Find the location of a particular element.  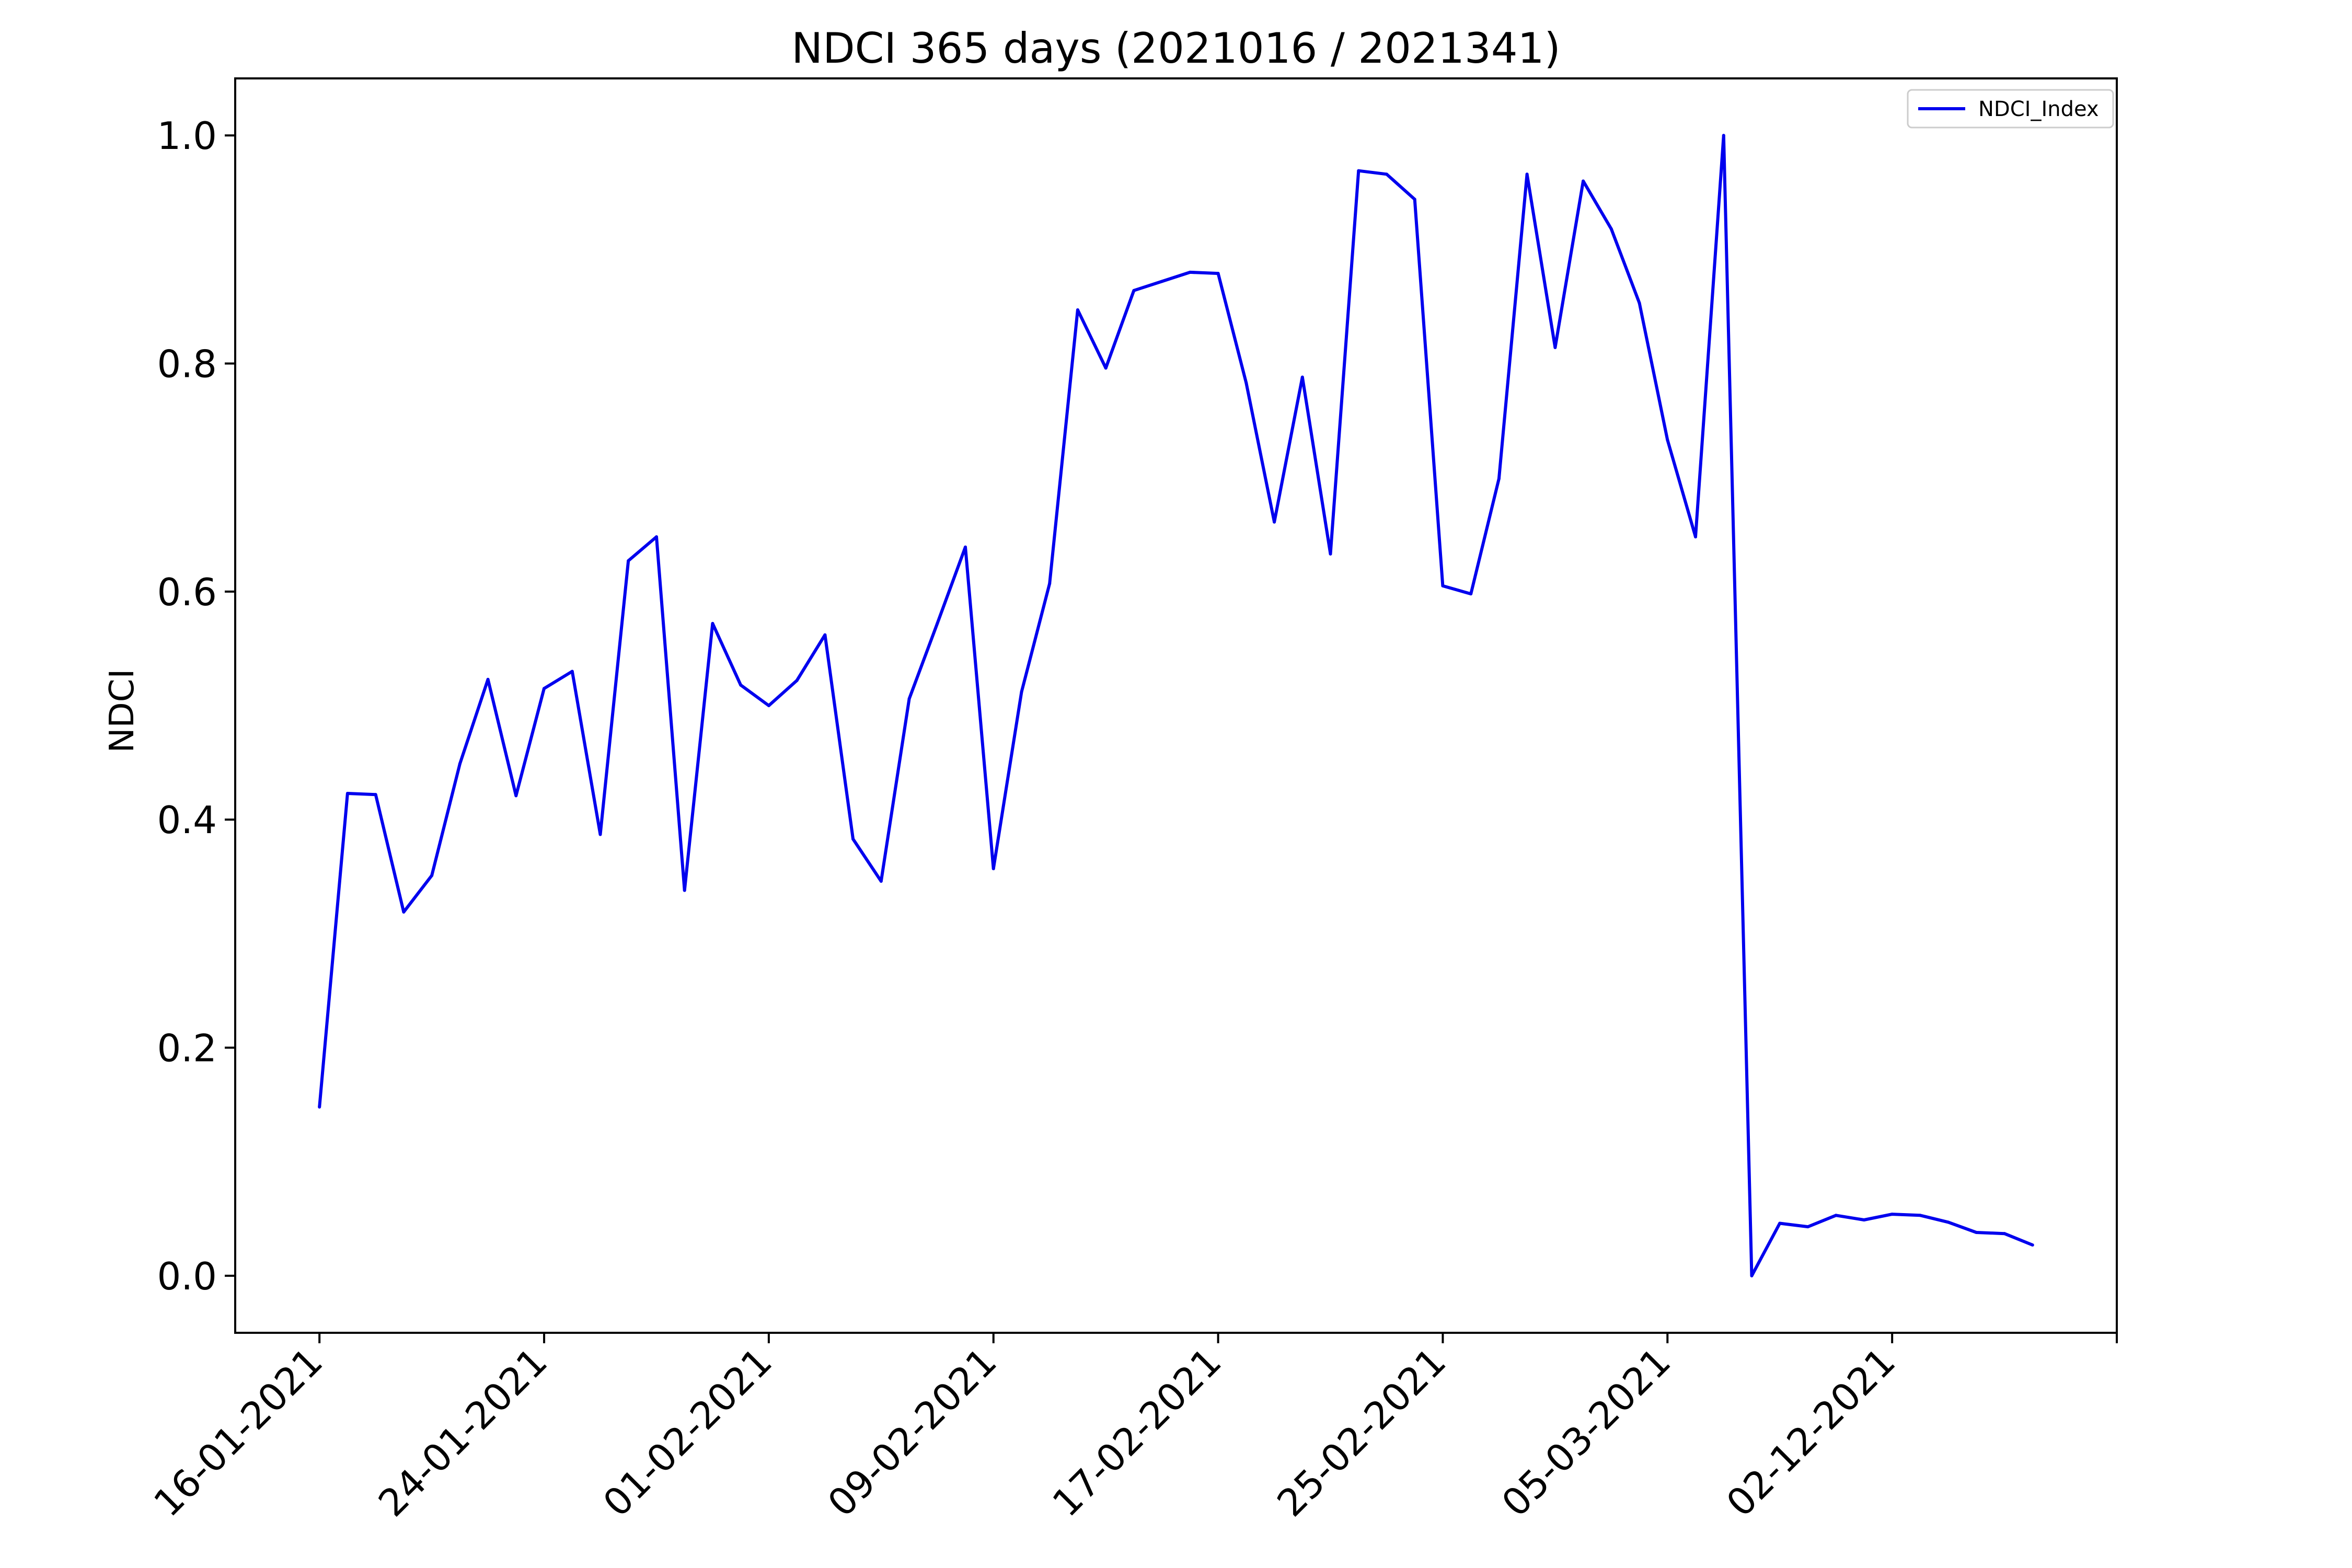

y-tick-label: 0.2 is located at coordinates (187, 1048).